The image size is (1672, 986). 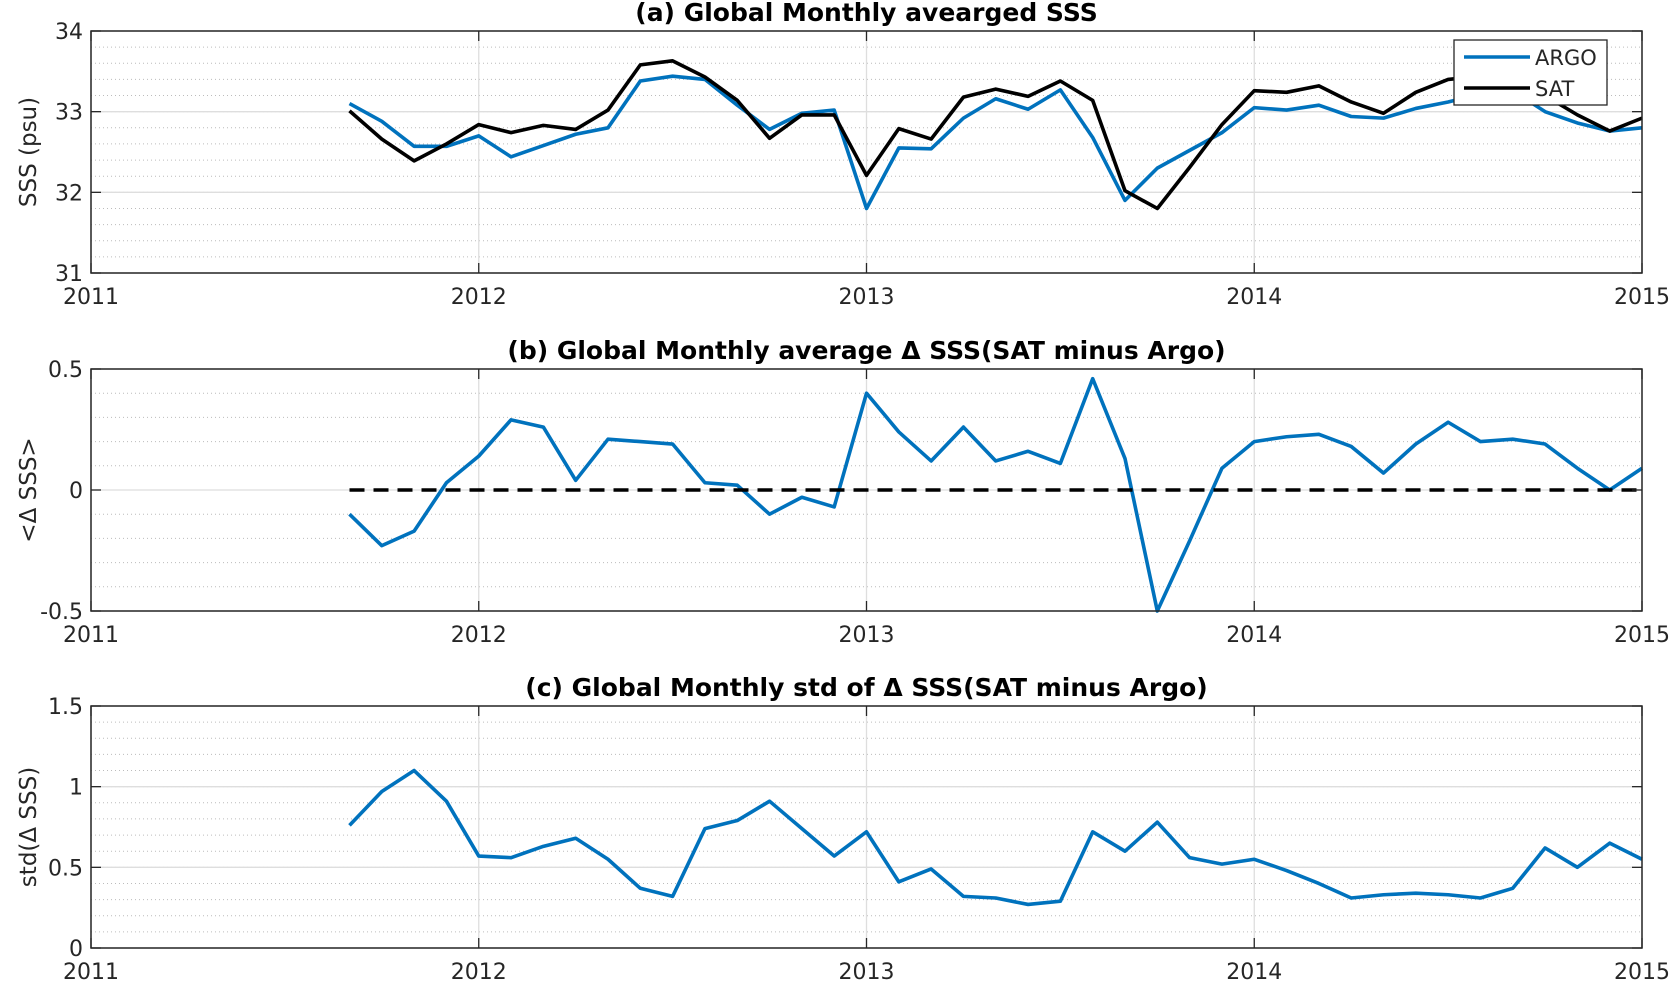 What do you see at coordinates (29, 827) in the screenshot?
I see `y-axis-label: std(Δ SSS)` at bounding box center [29, 827].